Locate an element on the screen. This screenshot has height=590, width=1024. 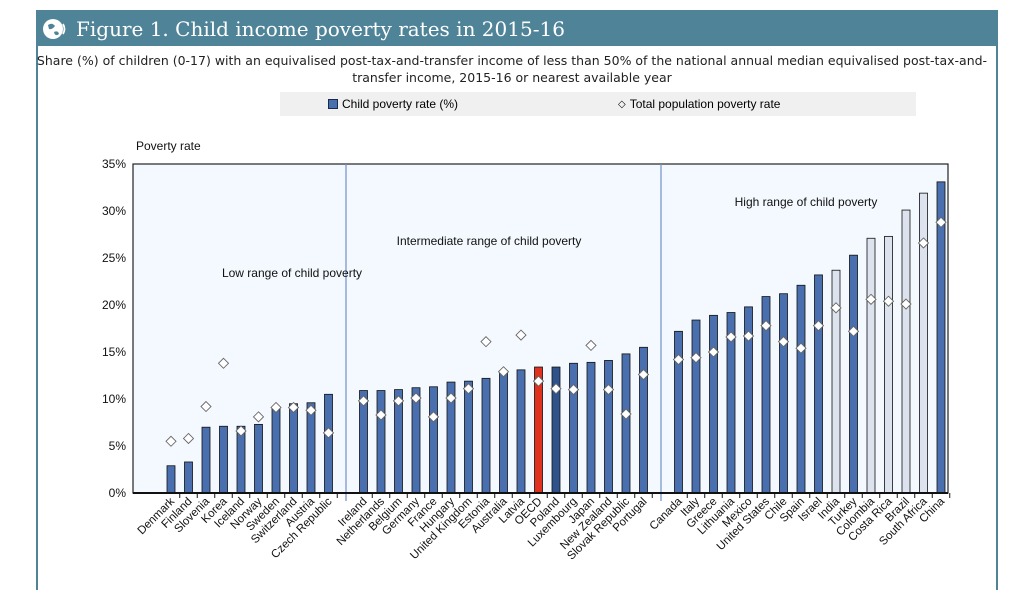
bar-slovenia is located at coordinates (206, 460).